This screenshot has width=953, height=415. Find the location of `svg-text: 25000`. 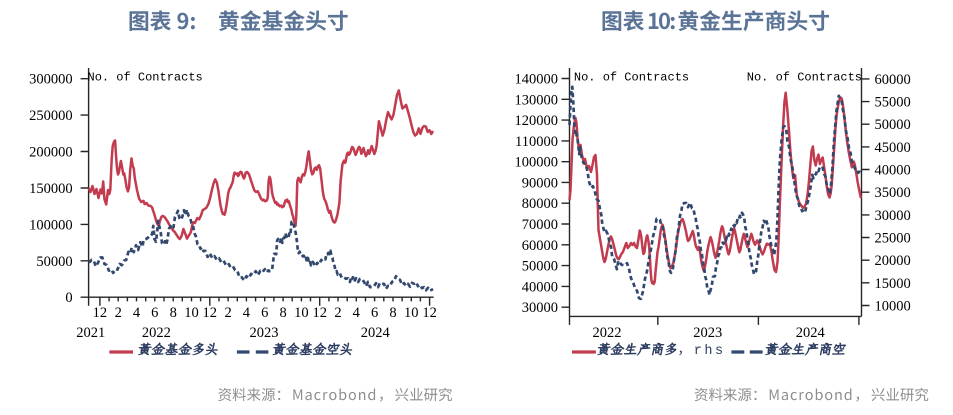

svg-text: 25000 is located at coordinates (893, 239).